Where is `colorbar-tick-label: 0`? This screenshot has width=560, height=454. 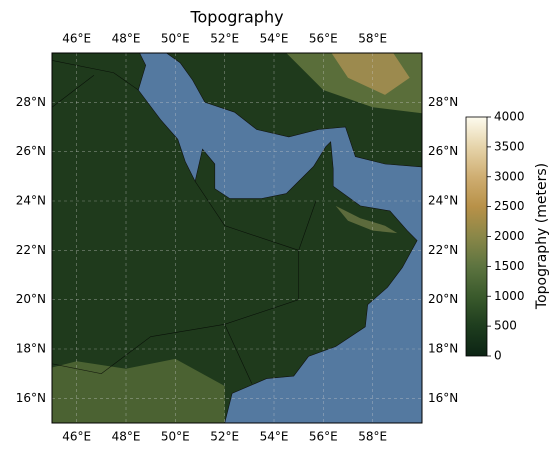 colorbar-tick-label: 0 is located at coordinates (498, 356).